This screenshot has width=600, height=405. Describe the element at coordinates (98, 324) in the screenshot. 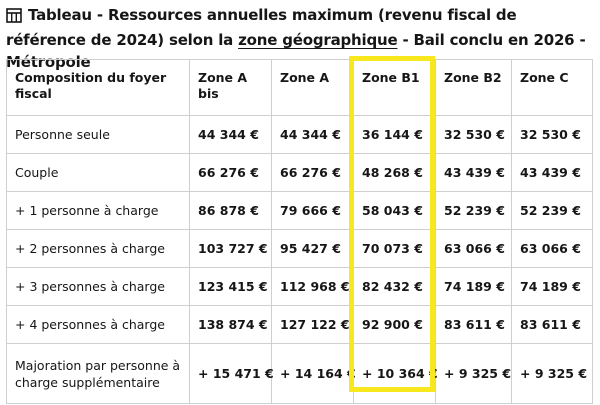

I see `row-label: + 4 personnes à charge` at that location.